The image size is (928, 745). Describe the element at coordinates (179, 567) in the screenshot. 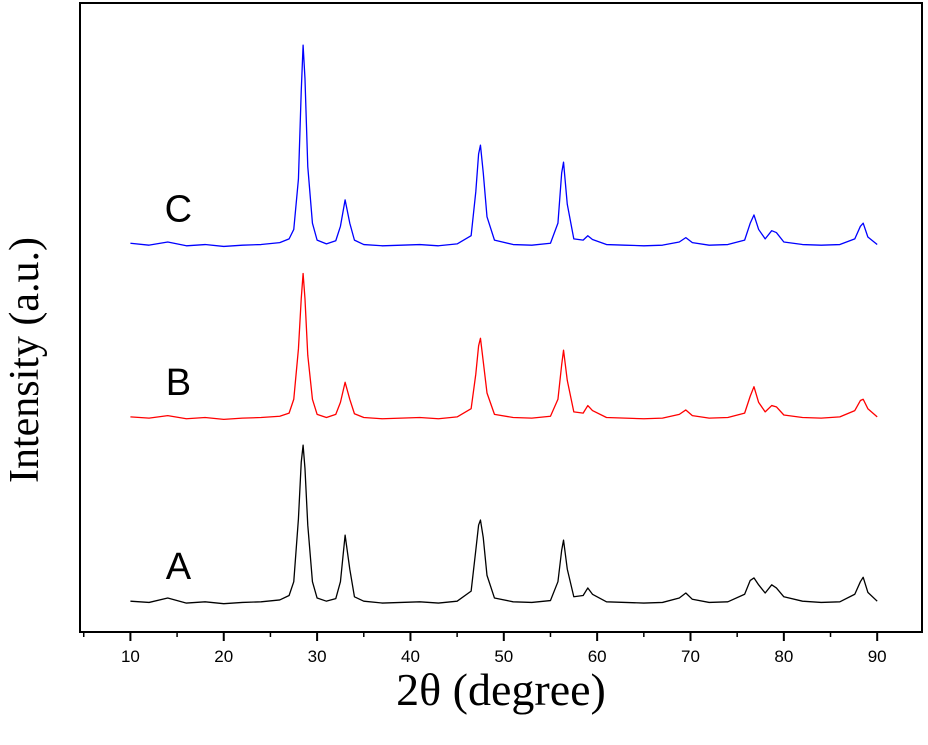

I see `series-label: A` at that location.